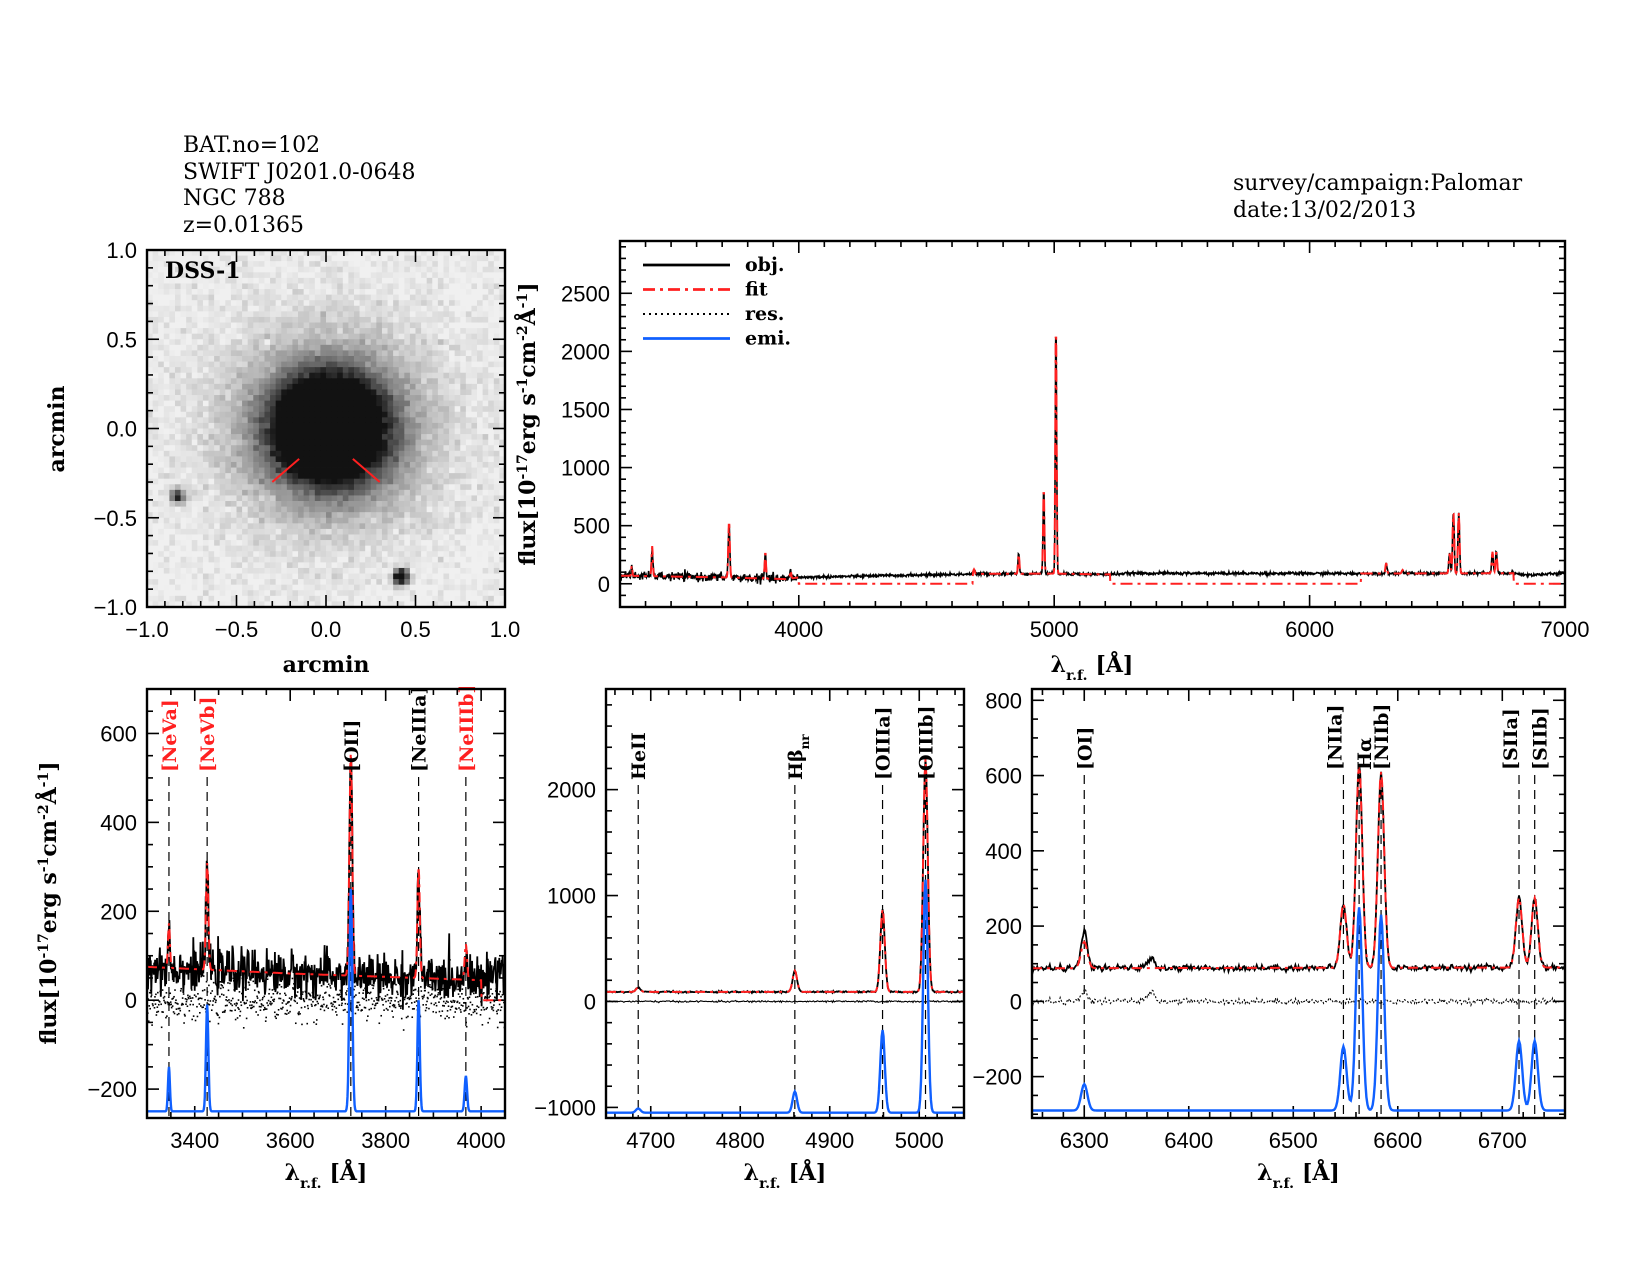 The height and width of the screenshot is (1275, 1650). Describe the element at coordinates (234, 198) in the screenshot. I see `galaxy-name: NGC 788` at that location.